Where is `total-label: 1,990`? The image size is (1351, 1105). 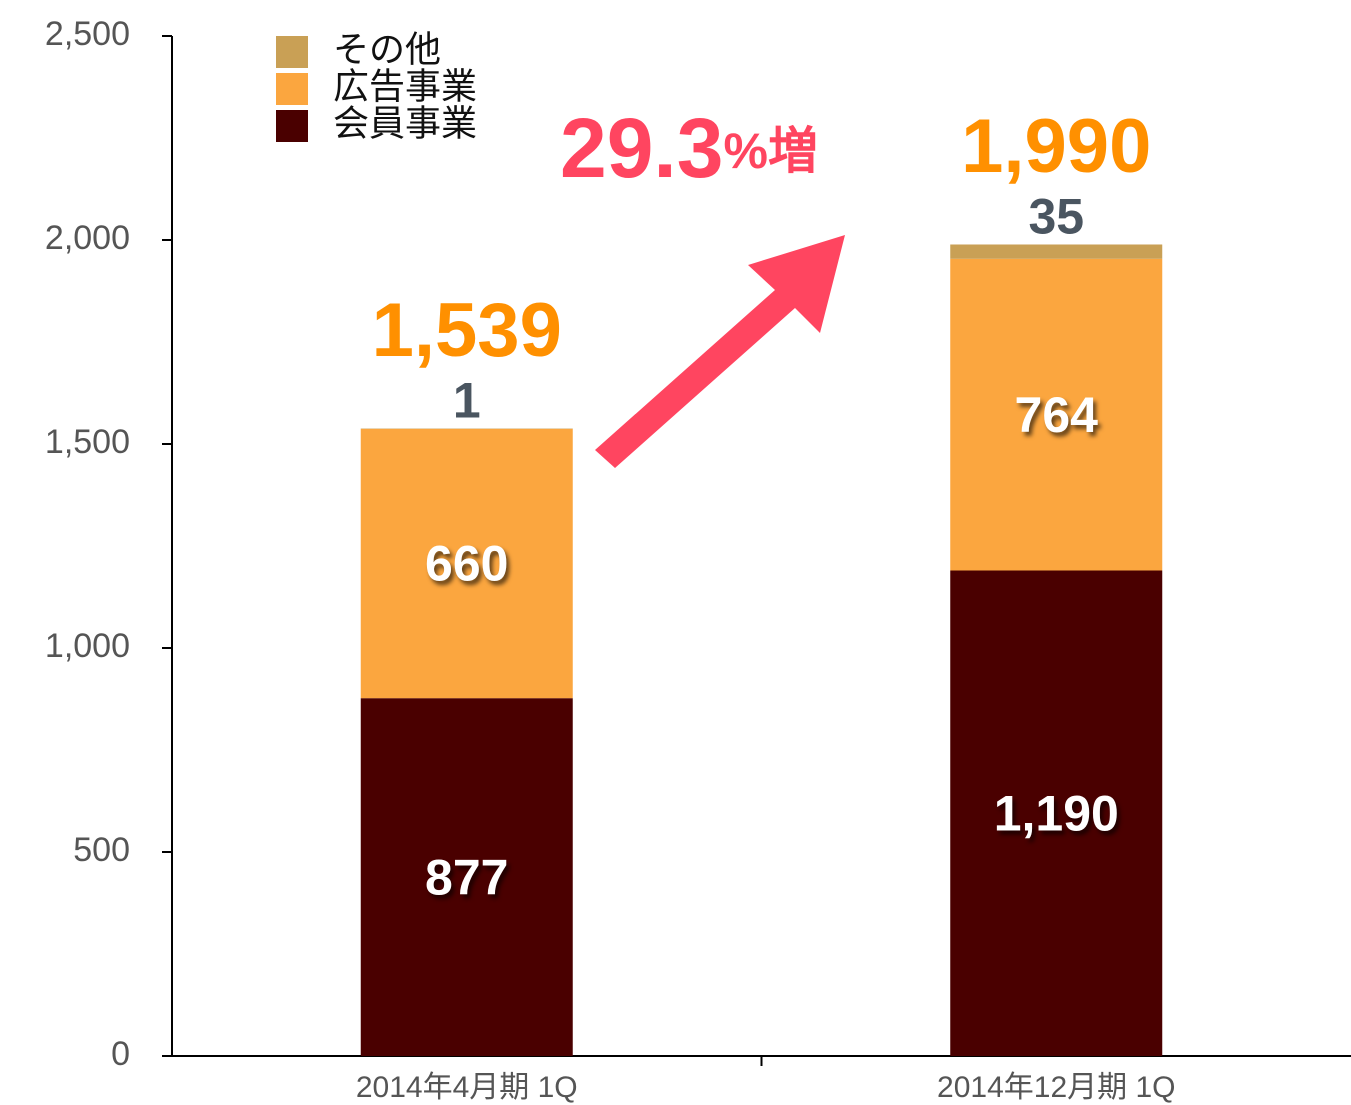
total-label: 1,990 is located at coordinates (1056, 146).